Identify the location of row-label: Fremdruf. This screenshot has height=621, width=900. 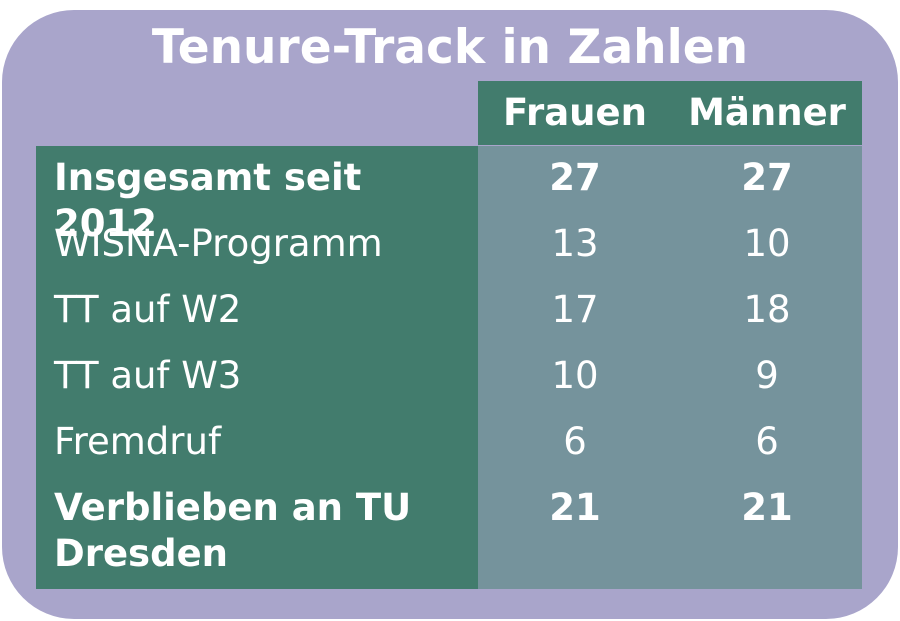
(137, 441).